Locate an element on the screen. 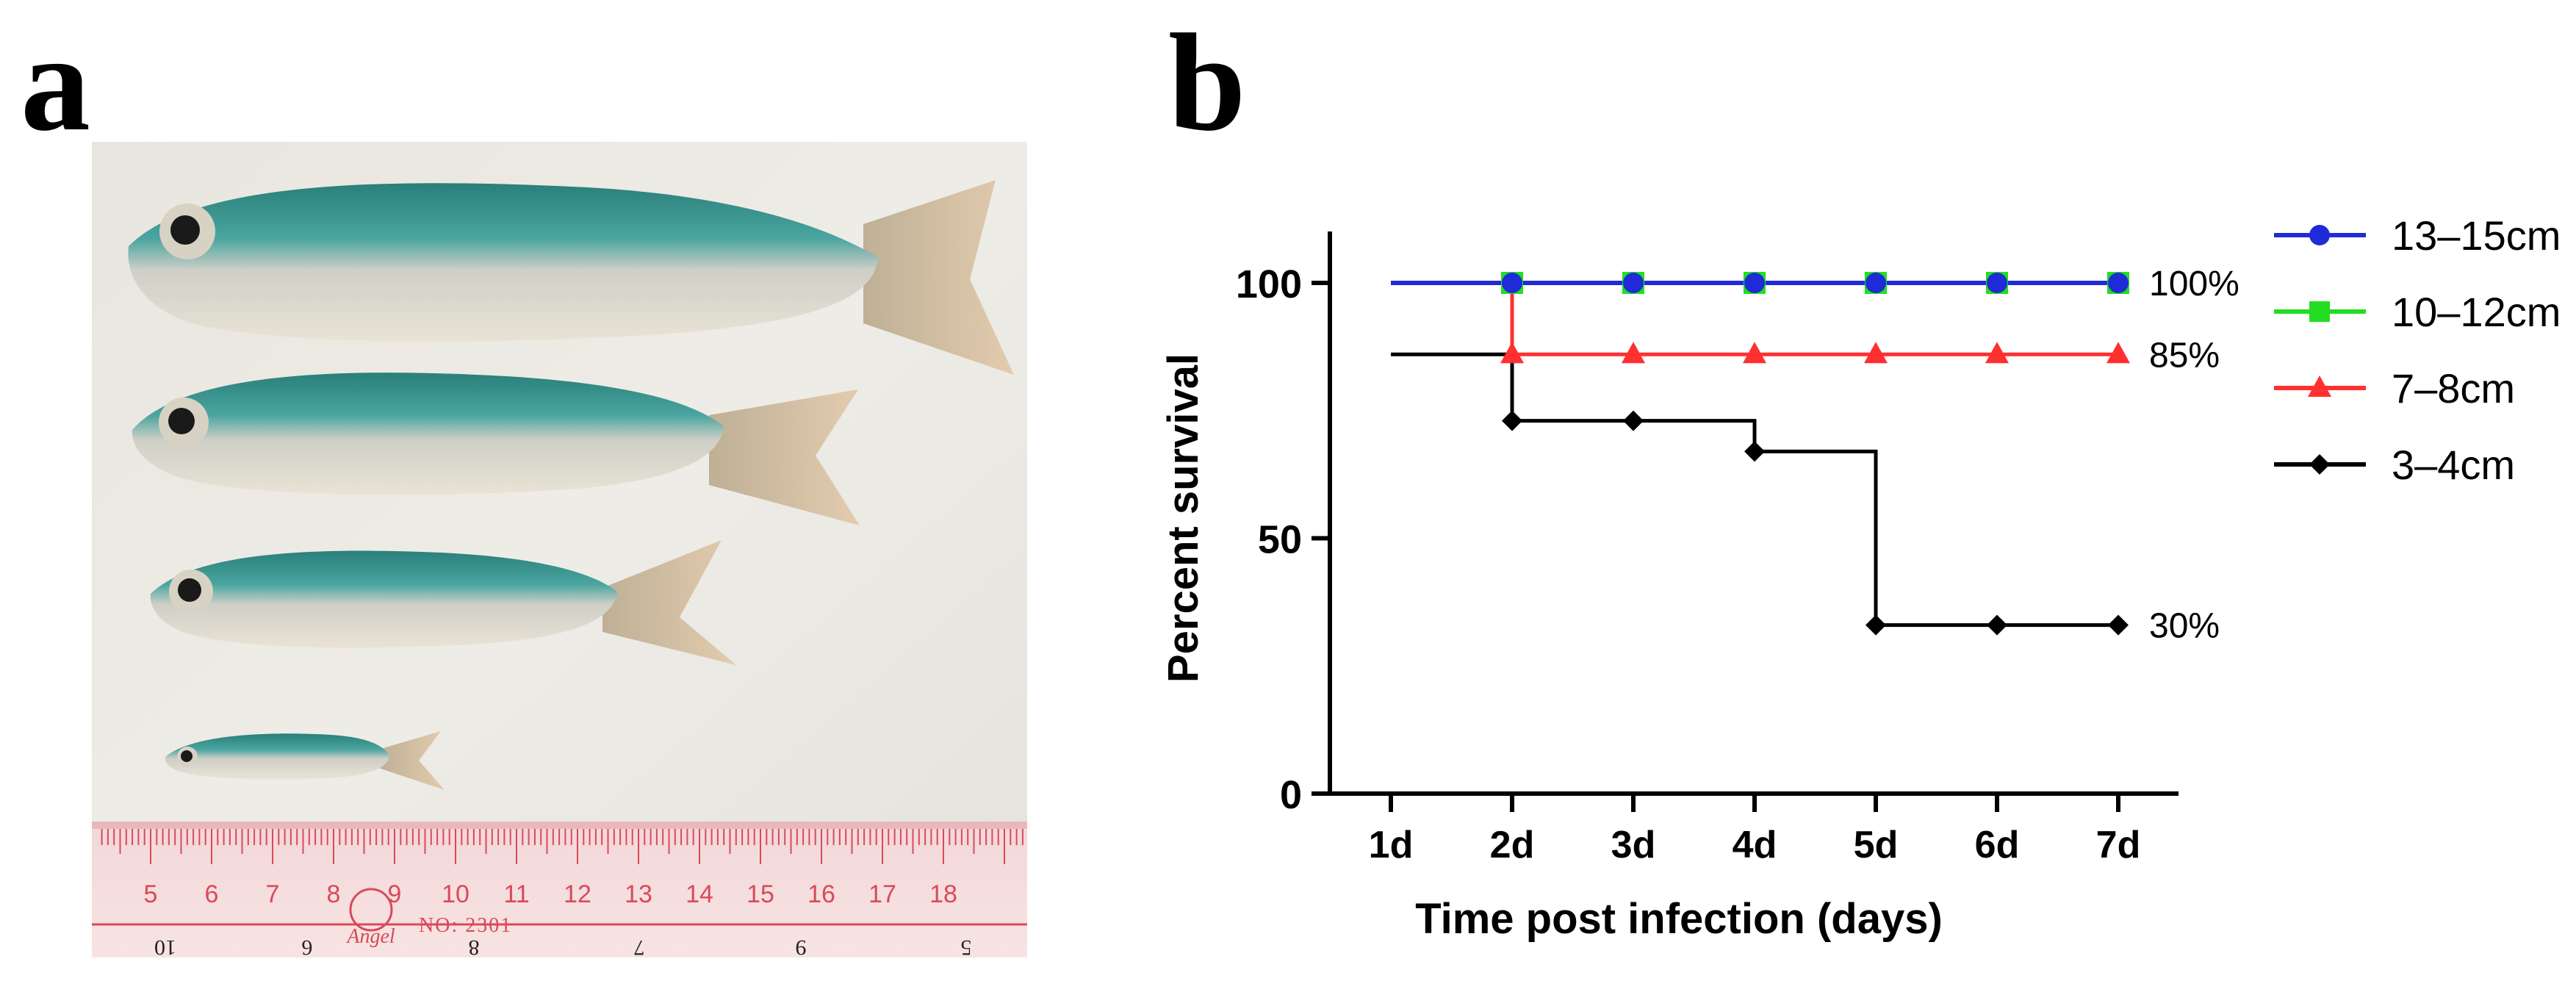 The width and height of the screenshot is (2576, 981). series-markers is located at coordinates (1815, 454).